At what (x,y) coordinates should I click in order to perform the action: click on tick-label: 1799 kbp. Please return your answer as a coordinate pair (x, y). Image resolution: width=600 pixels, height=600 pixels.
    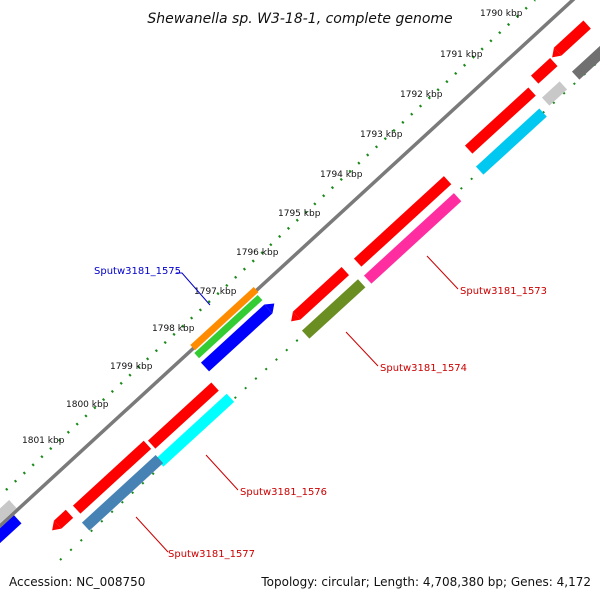
    Looking at the image, I should click on (131, 367).